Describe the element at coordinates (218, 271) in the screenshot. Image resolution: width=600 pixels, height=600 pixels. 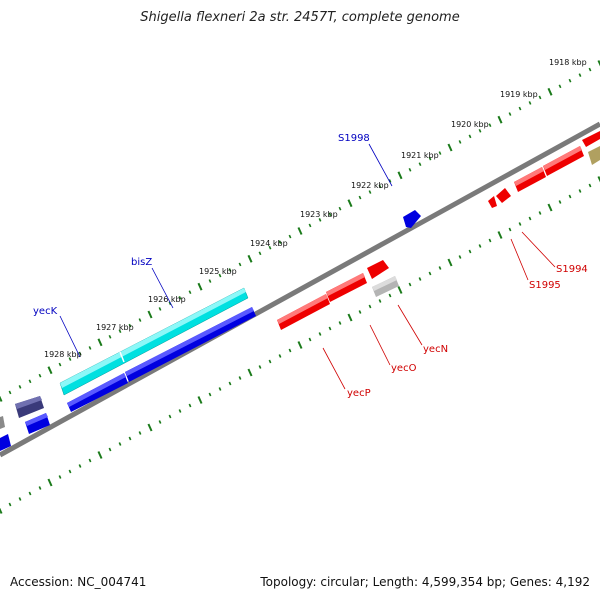
I see `tick-label: 1925 kbp` at that location.